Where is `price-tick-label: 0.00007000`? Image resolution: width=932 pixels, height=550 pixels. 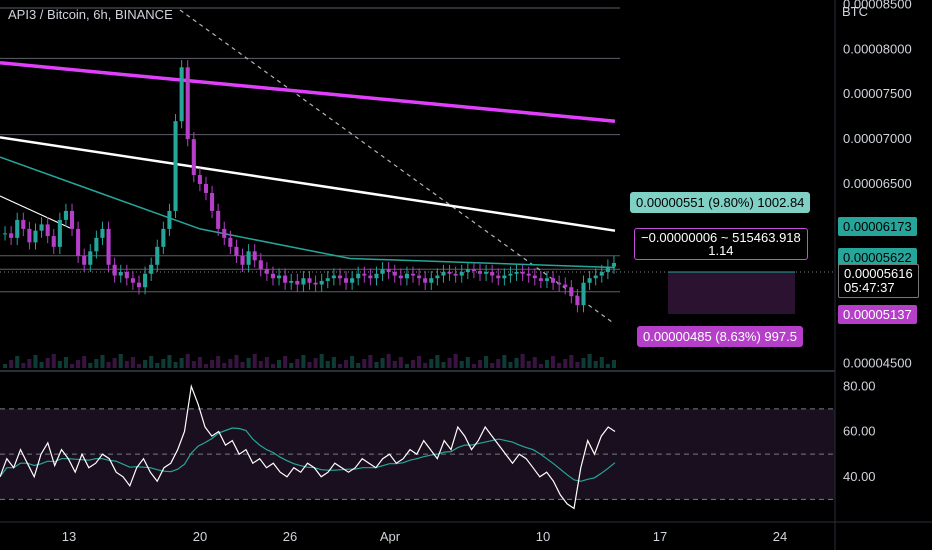
price-tick-label: 0.00007000 is located at coordinates (877, 138).